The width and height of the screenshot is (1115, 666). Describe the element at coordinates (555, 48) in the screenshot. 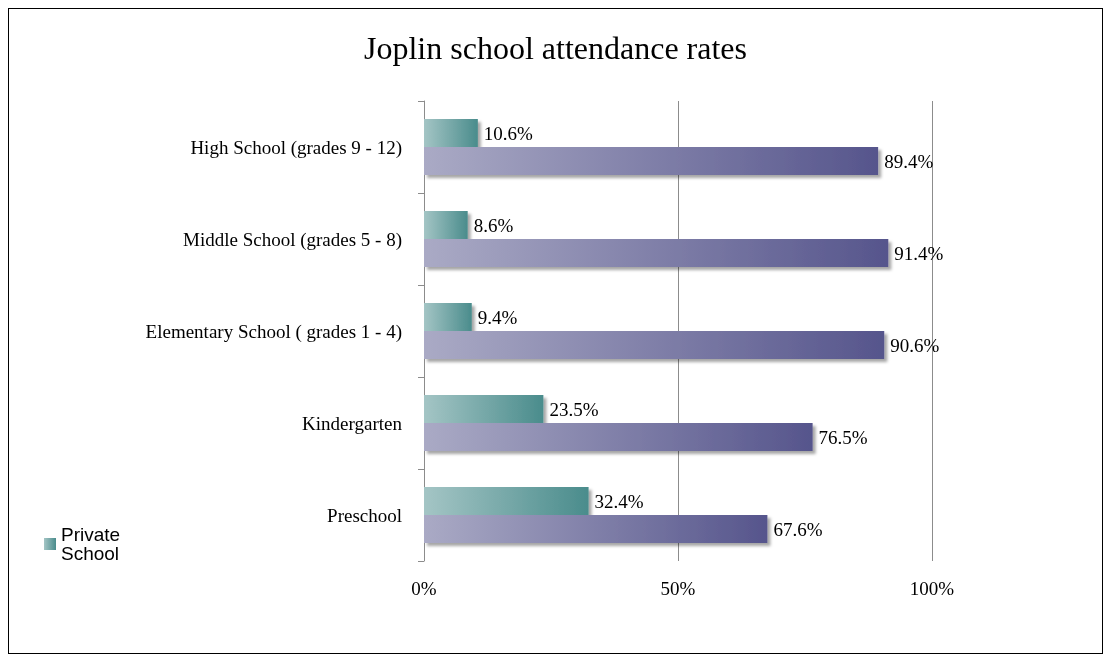

I see `chart-title: Joplin school attendance rates` at that location.